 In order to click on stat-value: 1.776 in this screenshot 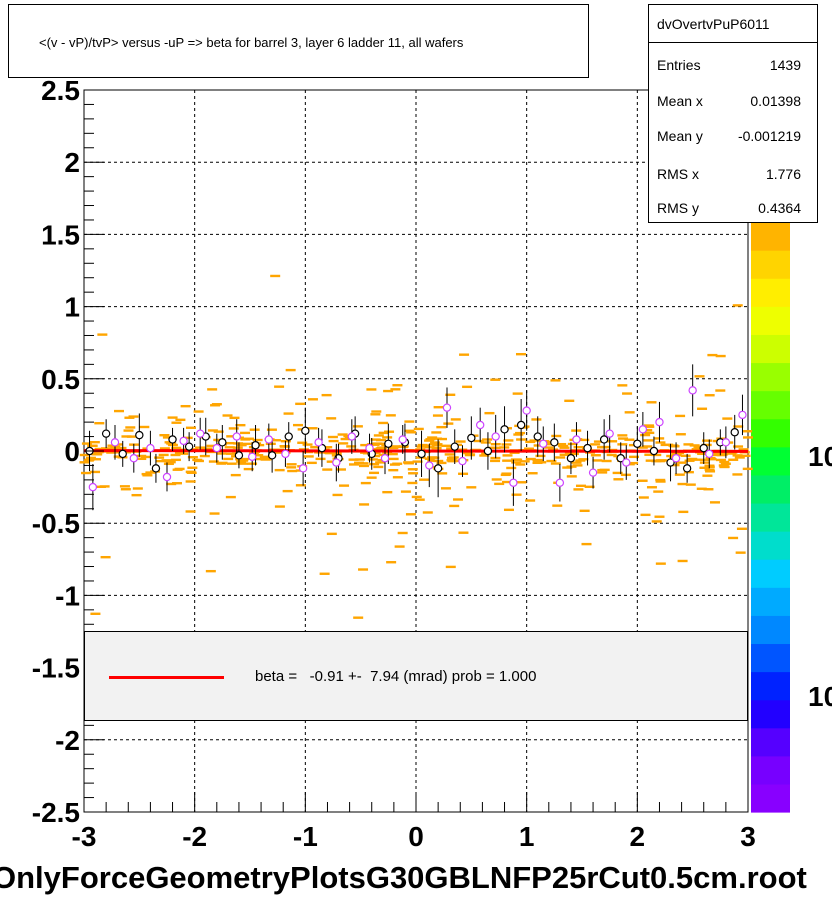, I will do `click(783, 174)`.